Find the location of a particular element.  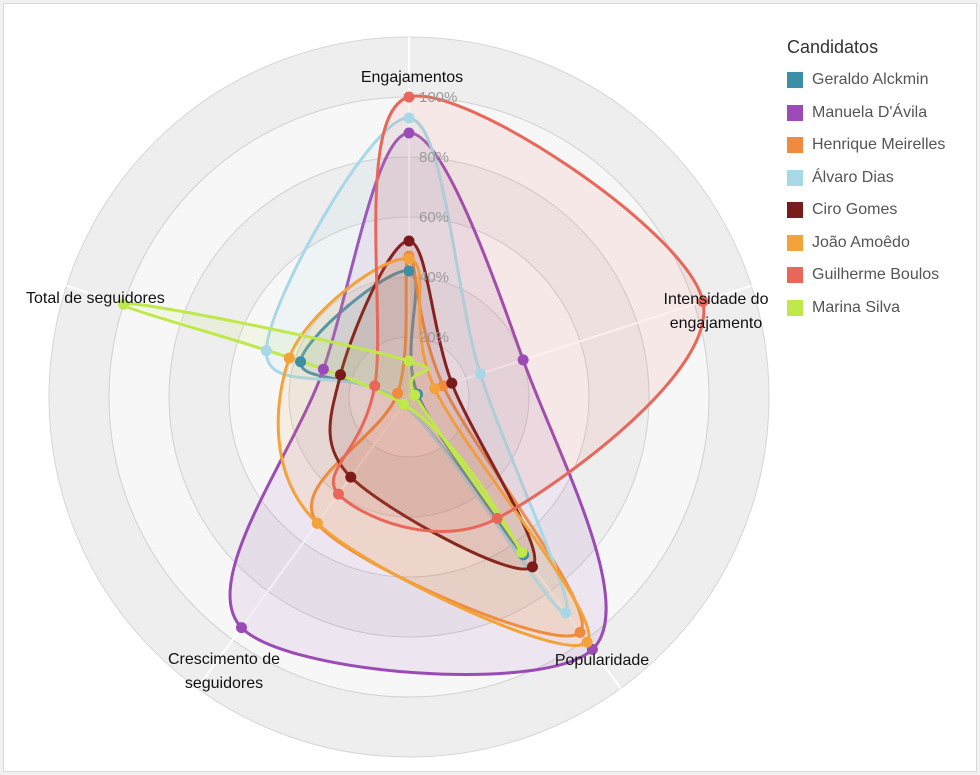

legend-label-ciro-gomes: Ciro Gomes is located at coordinates (855, 210).